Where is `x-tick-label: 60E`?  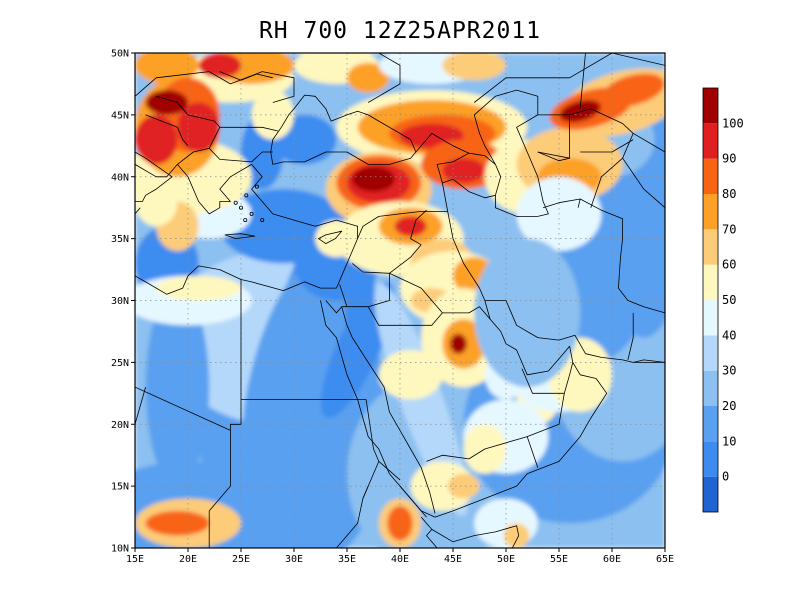 x-tick-label: 60E is located at coordinates (612, 559).